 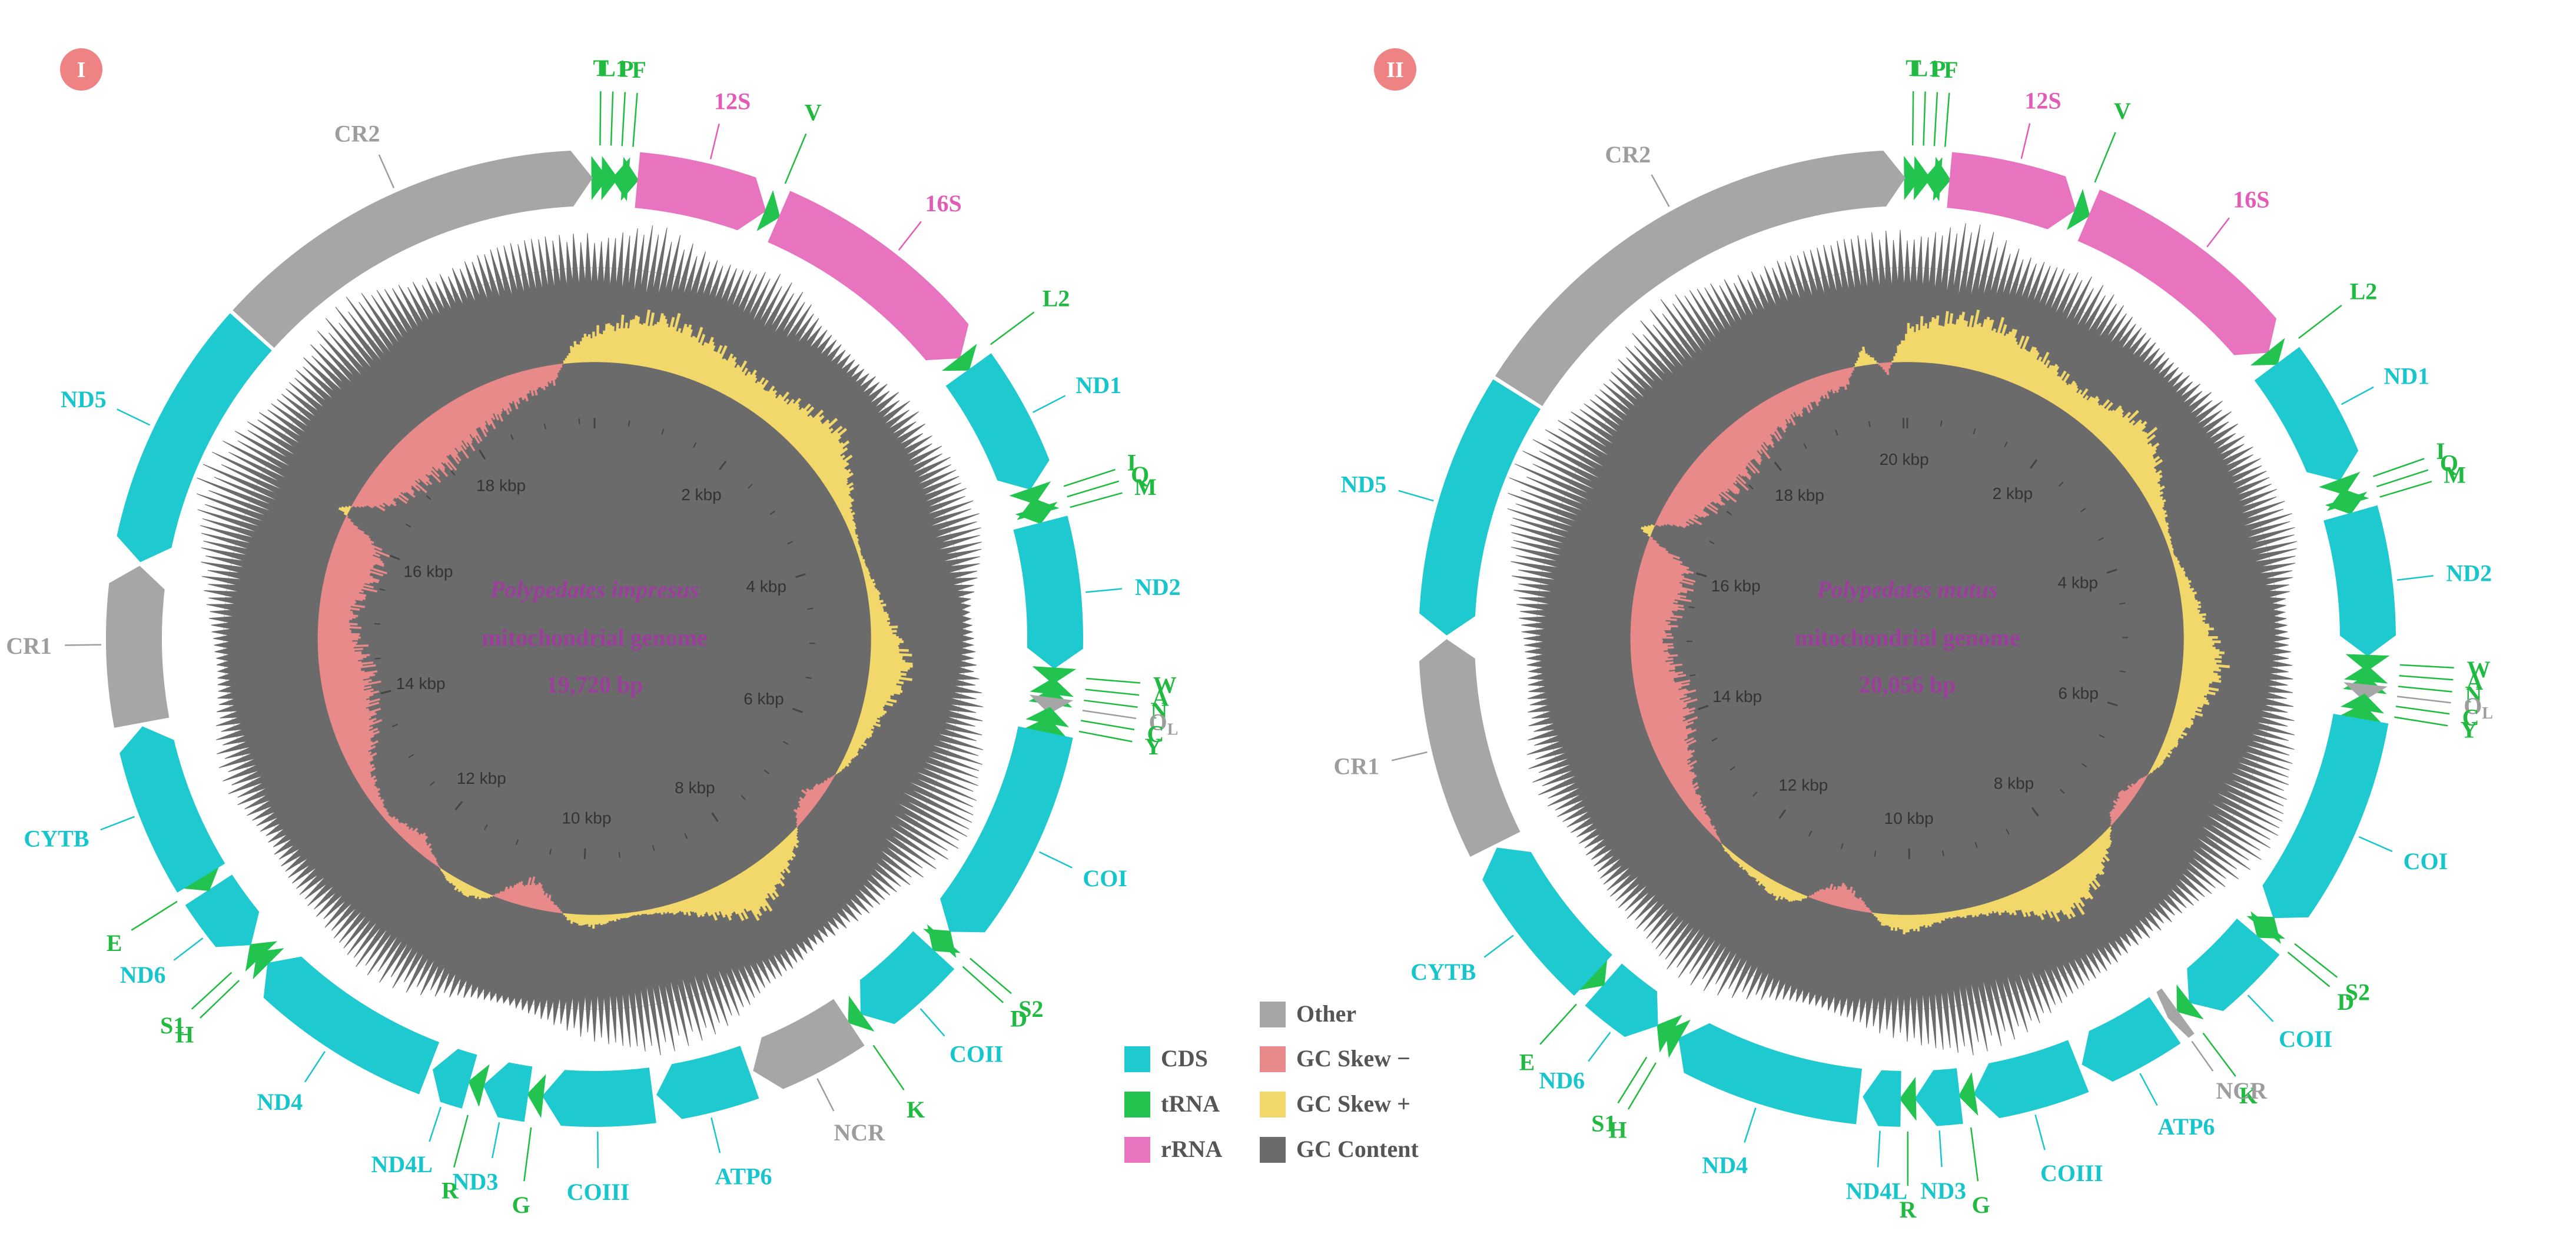 What do you see at coordinates (357, 133) in the screenshot?
I see `feature-label: CR2` at bounding box center [357, 133].